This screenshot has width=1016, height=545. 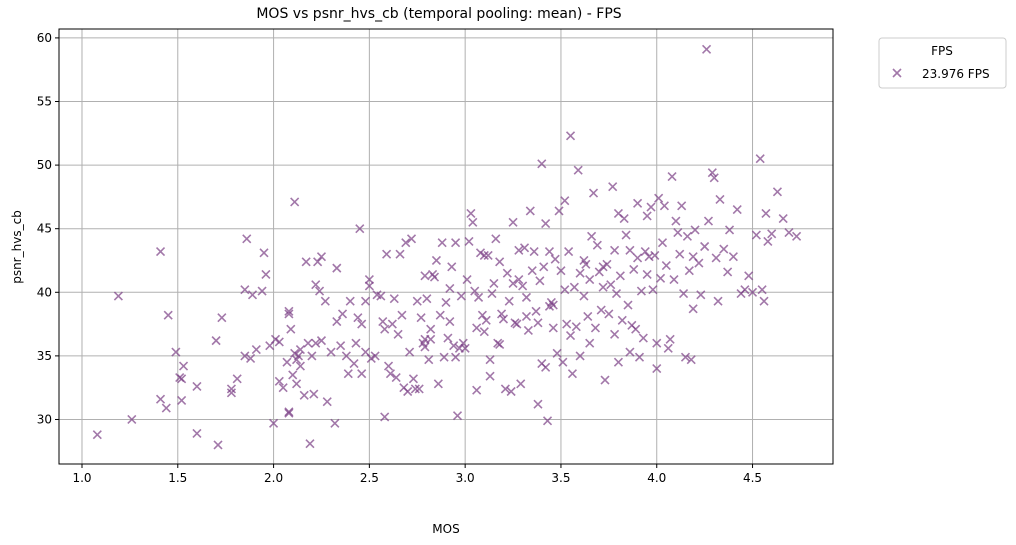 What do you see at coordinates (44, 165) in the screenshot?
I see `y-tick-label: 50` at bounding box center [44, 165].